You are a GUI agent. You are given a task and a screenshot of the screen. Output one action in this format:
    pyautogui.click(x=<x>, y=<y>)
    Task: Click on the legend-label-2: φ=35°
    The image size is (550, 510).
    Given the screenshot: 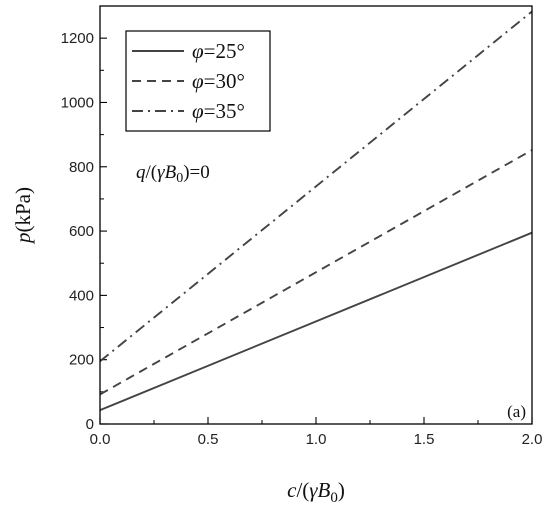 What is the action you would take?
    pyautogui.click(x=218, y=111)
    